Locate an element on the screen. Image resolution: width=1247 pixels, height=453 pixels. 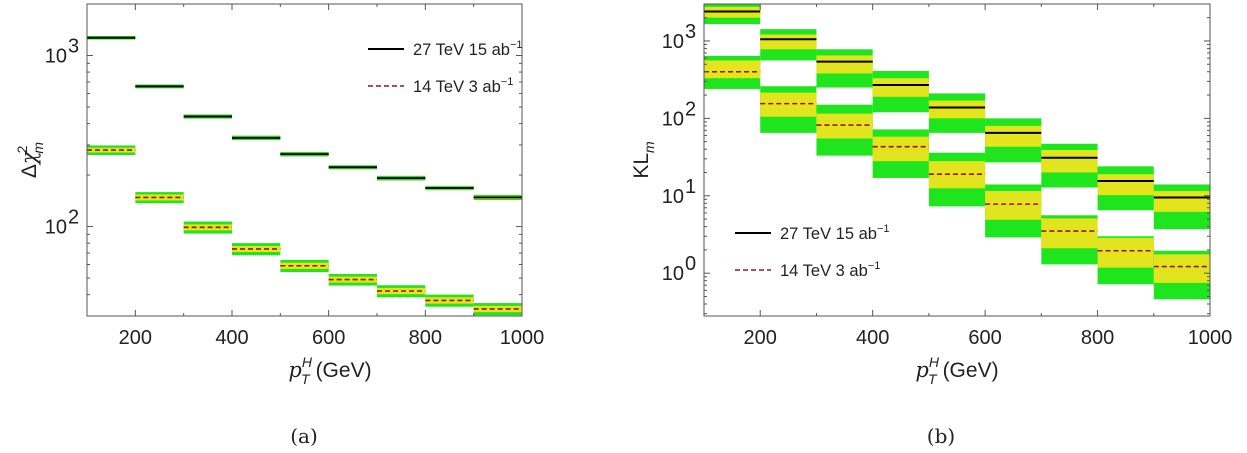
y-axis-title-a-delta: Δ is located at coordinates (29, 171).